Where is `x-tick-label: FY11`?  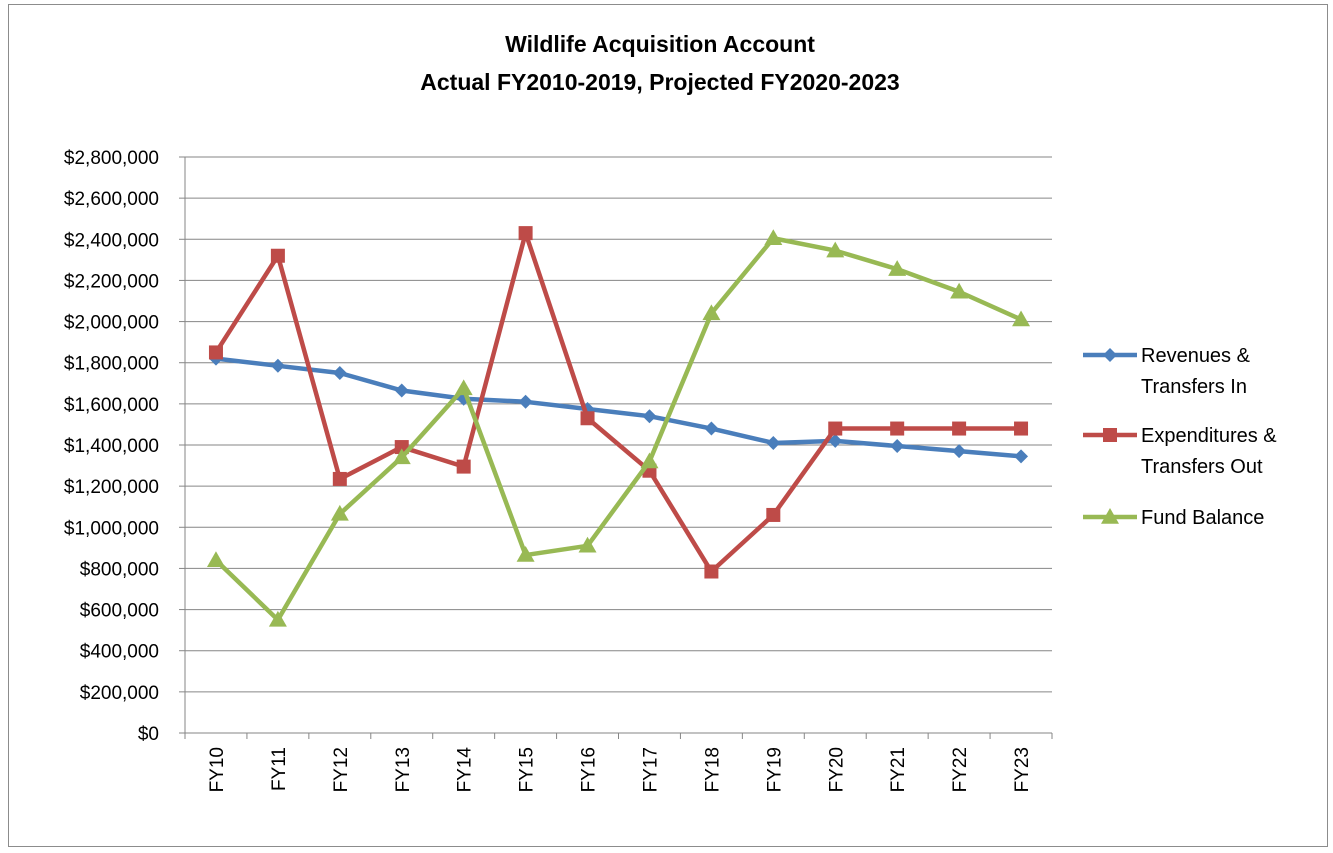 x-tick-label: FY11 is located at coordinates (279, 769).